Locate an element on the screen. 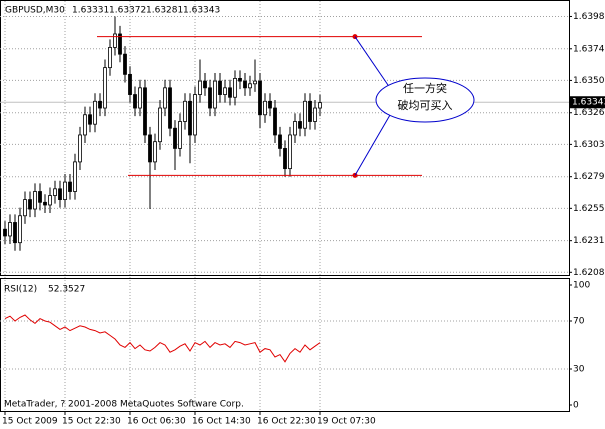 Image resolution: width=605 pixels, height=429 pixels. header-value: 1.63331 is located at coordinates (90, 11).